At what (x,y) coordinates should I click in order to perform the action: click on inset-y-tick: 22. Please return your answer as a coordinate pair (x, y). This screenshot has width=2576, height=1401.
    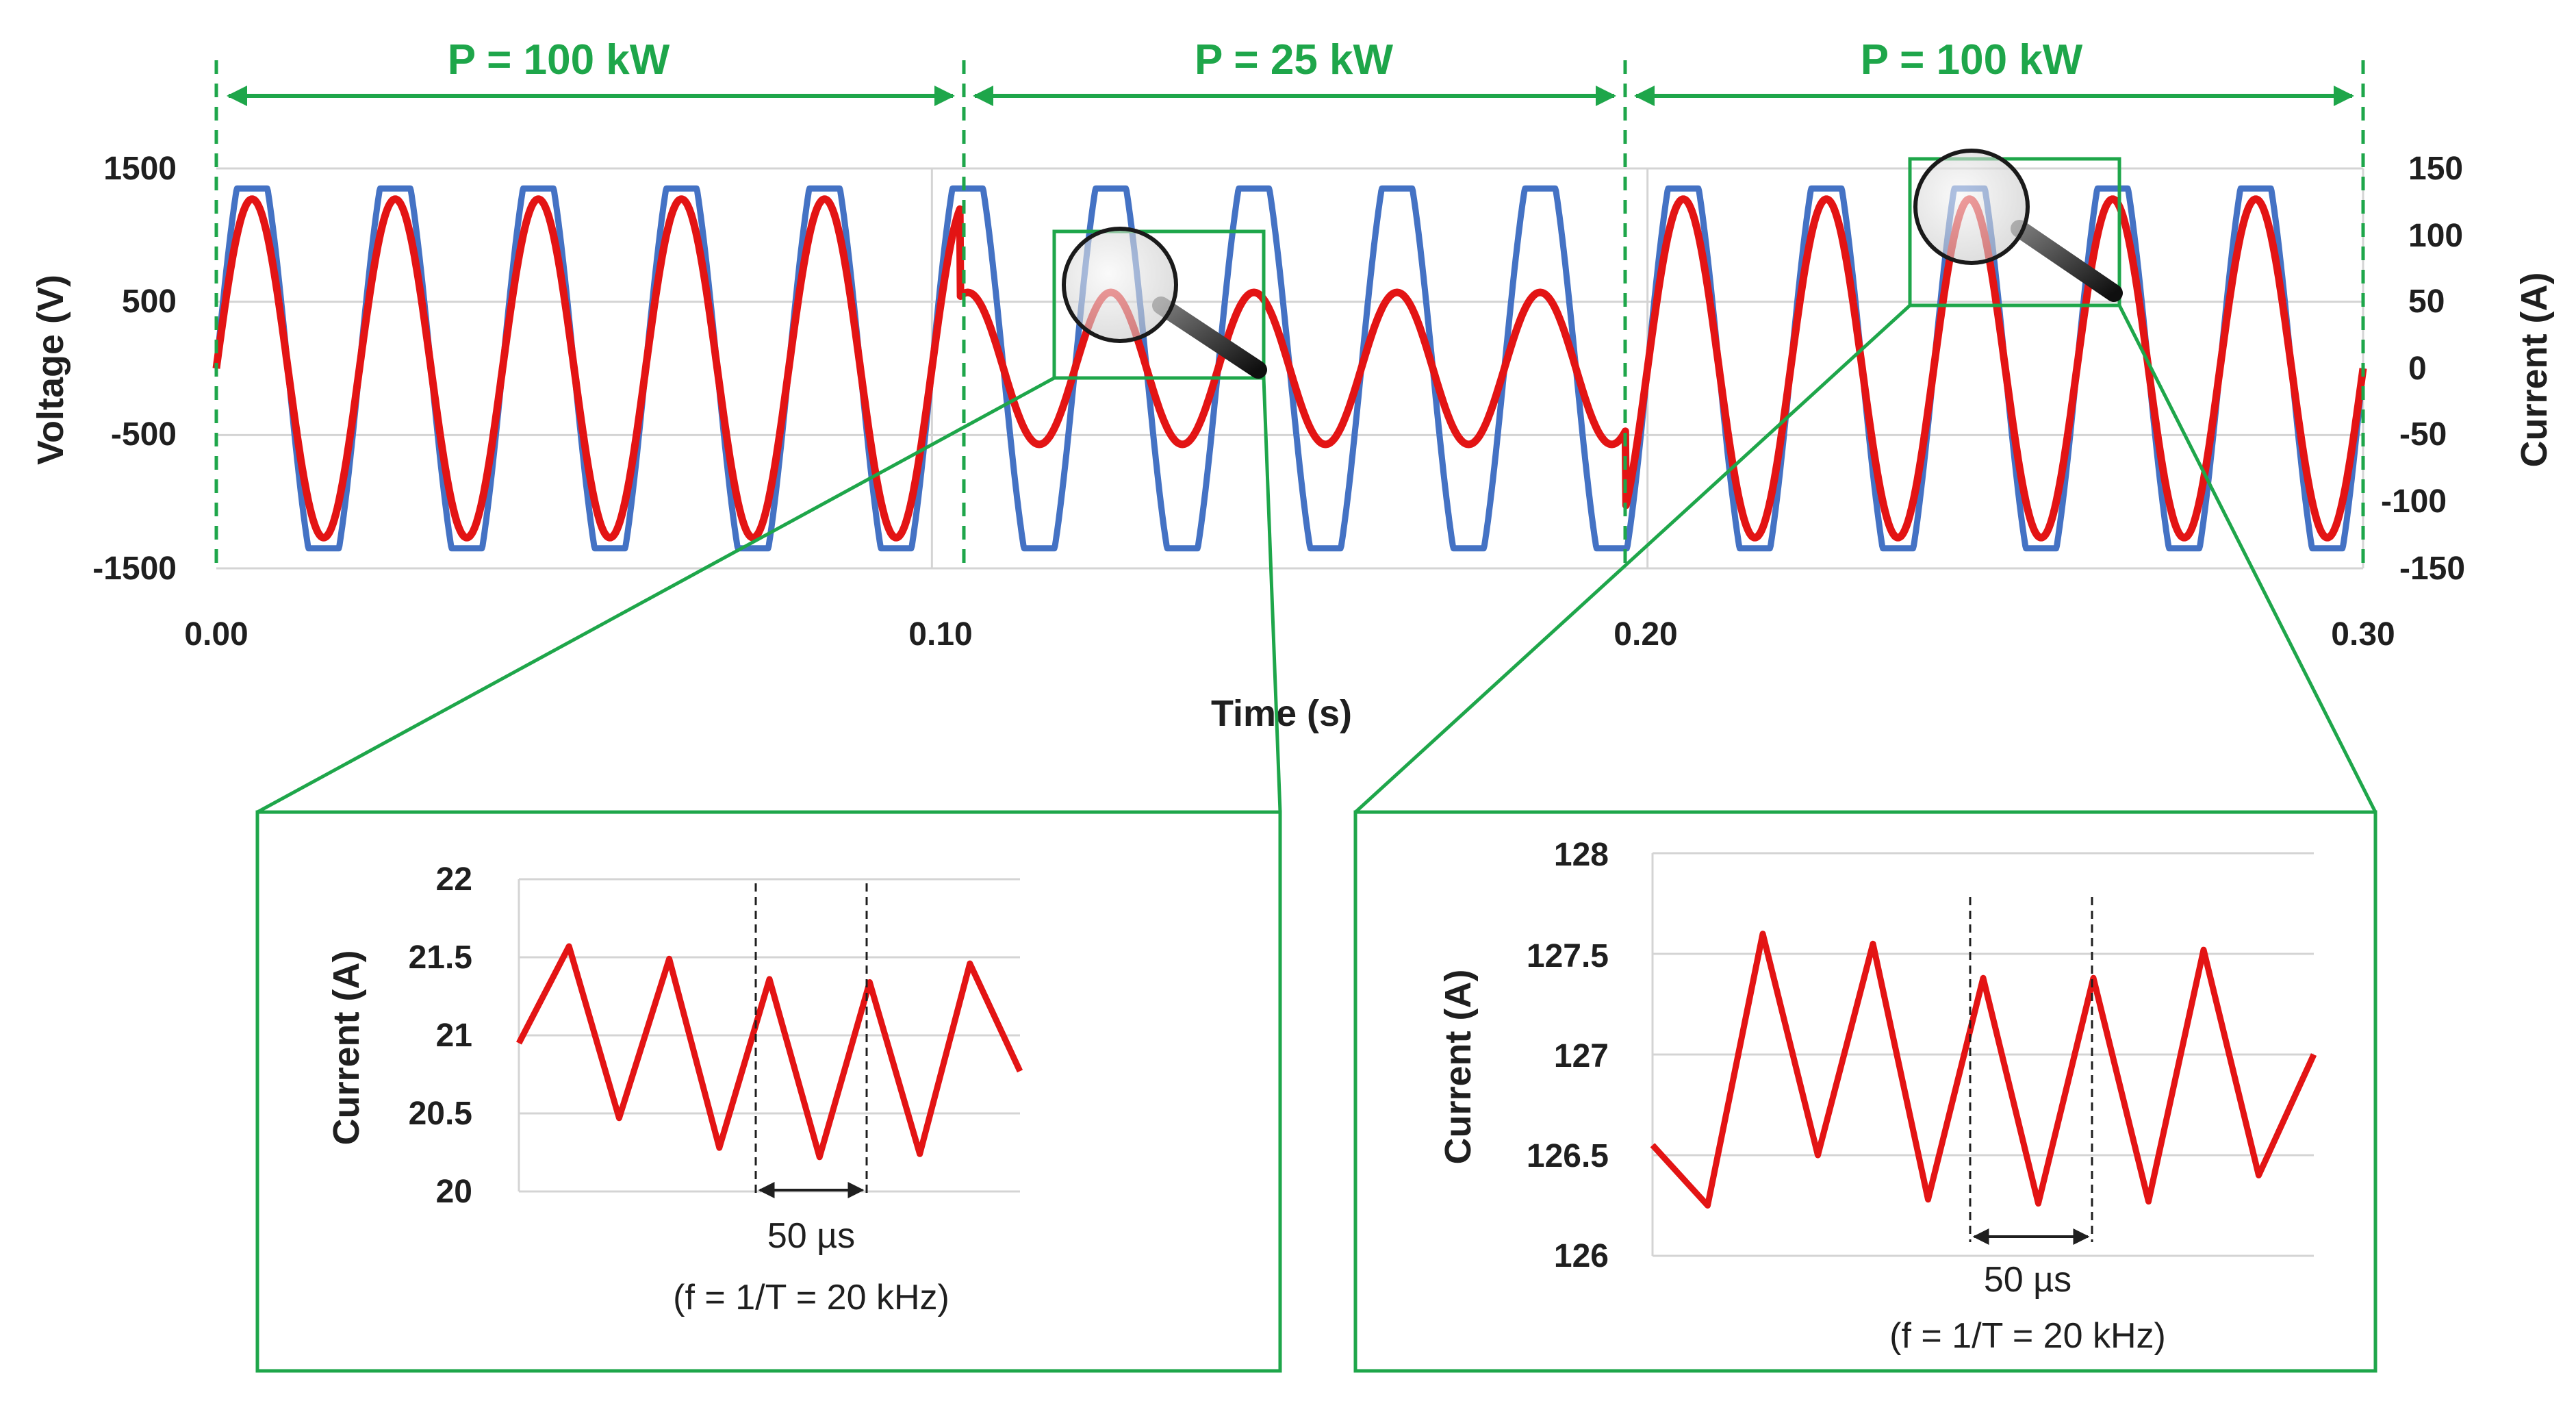
    Looking at the image, I should click on (454, 879).